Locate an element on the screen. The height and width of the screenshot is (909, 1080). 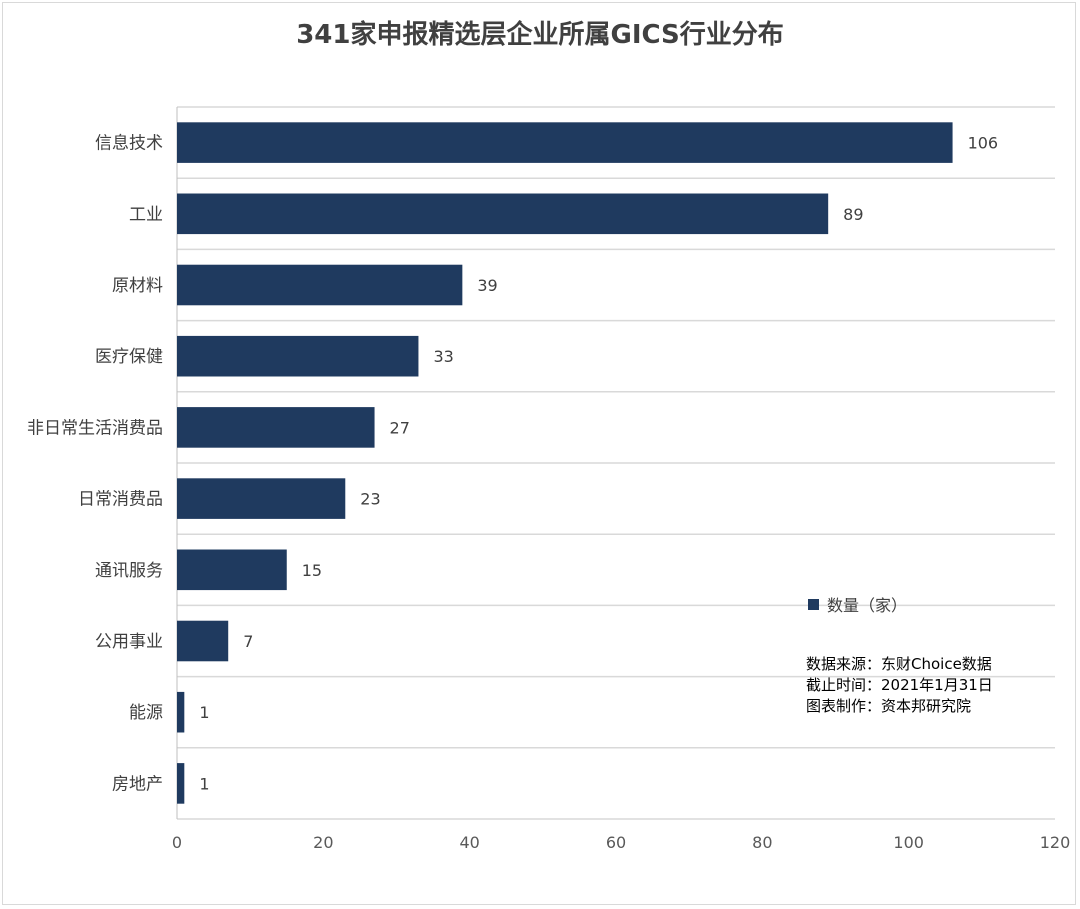
data-label: 39 is located at coordinates (487, 285).